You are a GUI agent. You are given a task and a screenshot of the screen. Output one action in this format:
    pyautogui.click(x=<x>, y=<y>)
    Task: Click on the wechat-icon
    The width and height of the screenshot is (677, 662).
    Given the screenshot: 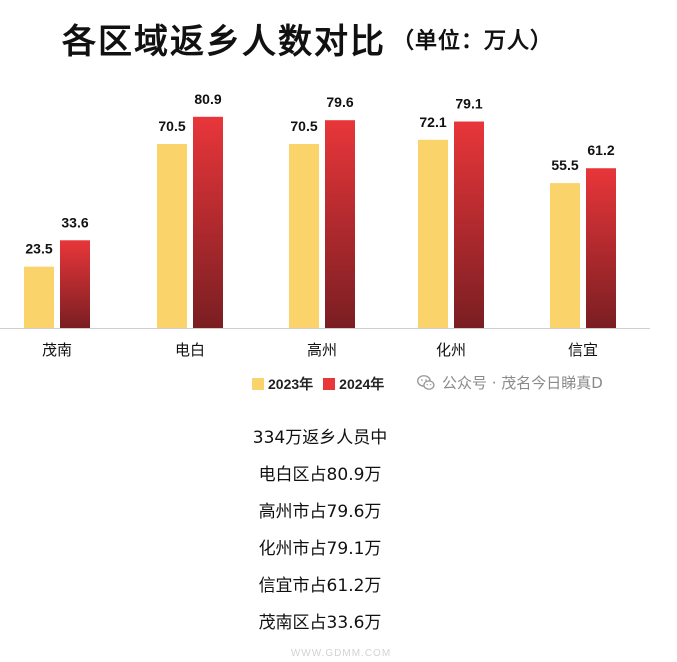 What is the action you would take?
    pyautogui.click(x=426, y=382)
    